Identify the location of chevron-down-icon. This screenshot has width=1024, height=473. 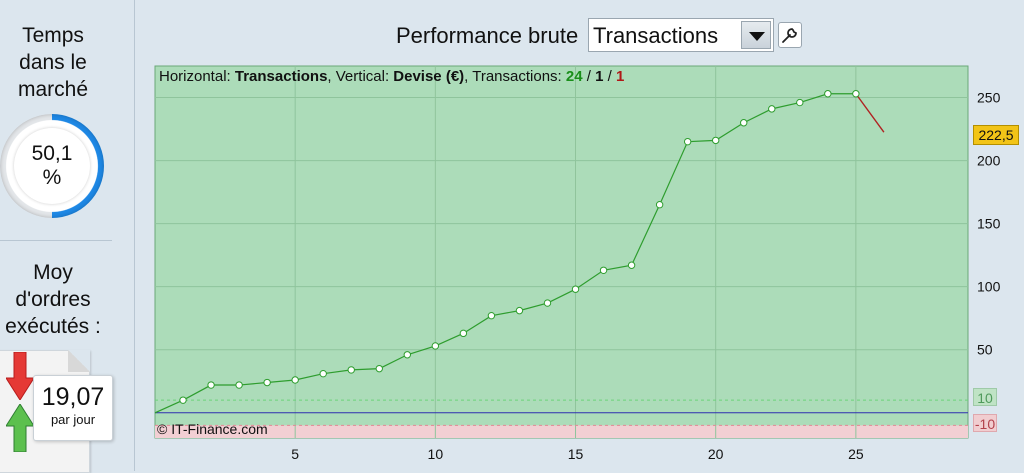
(756, 35).